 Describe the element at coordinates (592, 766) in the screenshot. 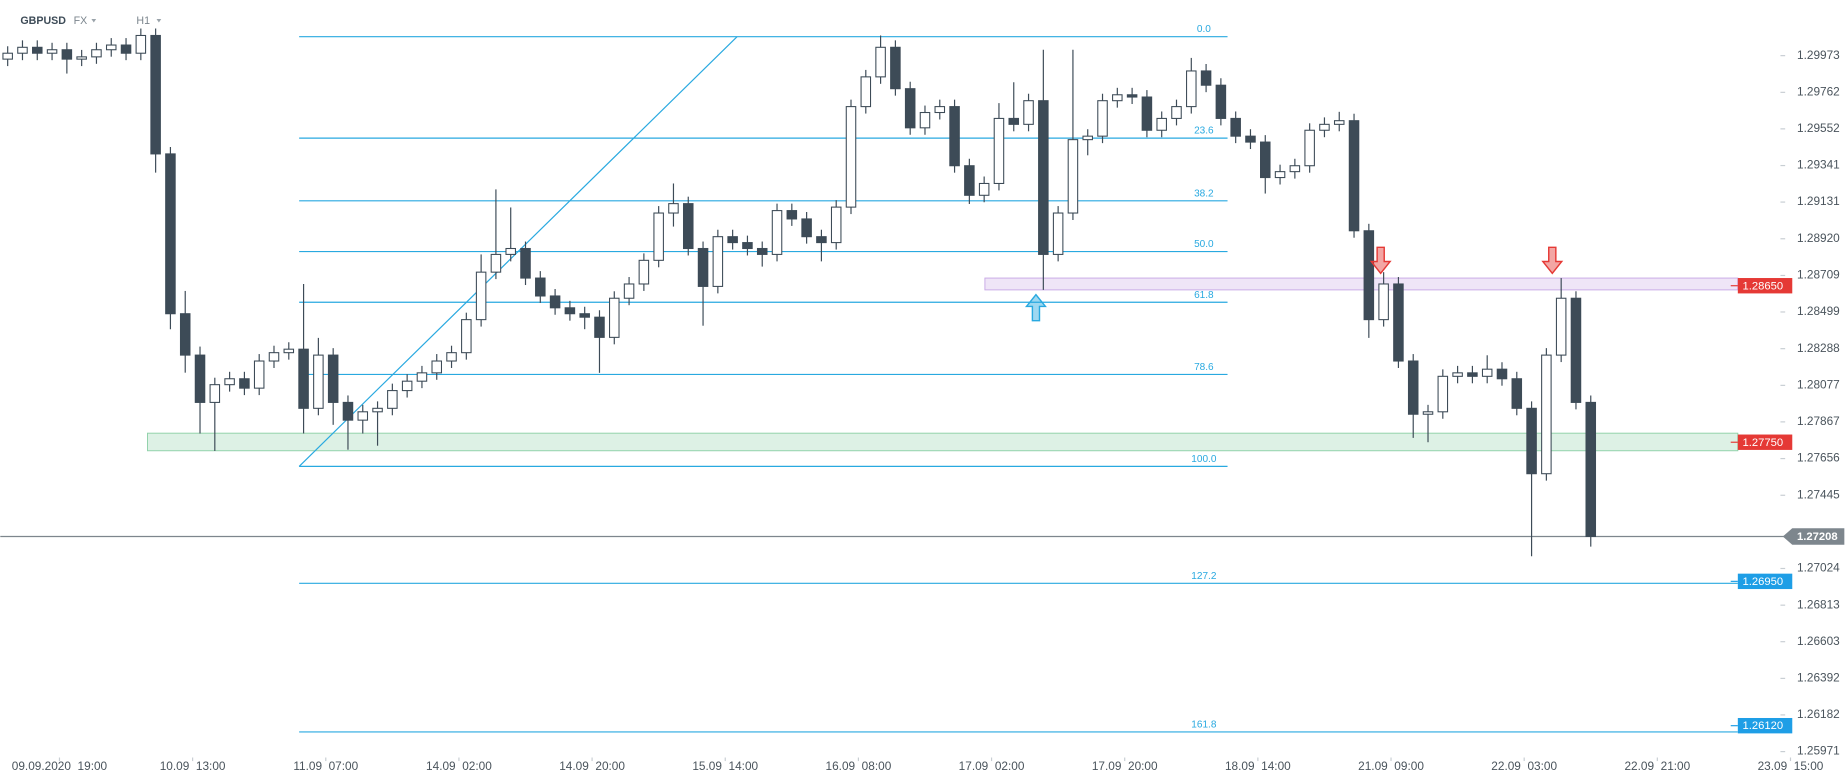

I see `x-tick-label: 14.09 20:00` at that location.